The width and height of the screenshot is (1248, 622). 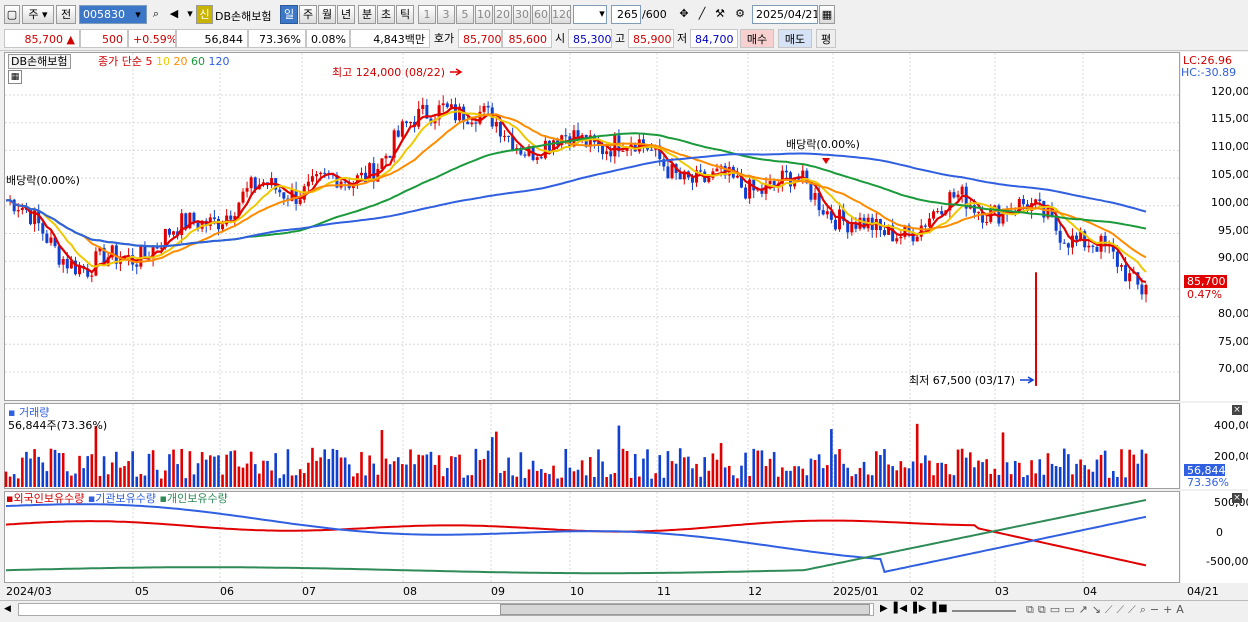 I want to click on tab-week: 주, so click(x=308, y=14).